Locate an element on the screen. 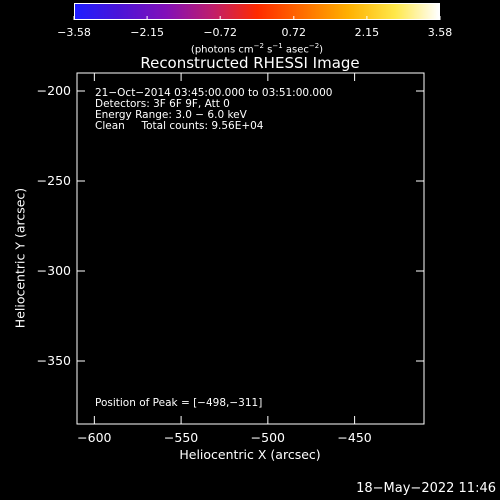 This screenshot has height=500, width=500. colorbar-tick-label: −2.15 is located at coordinates (147, 32).